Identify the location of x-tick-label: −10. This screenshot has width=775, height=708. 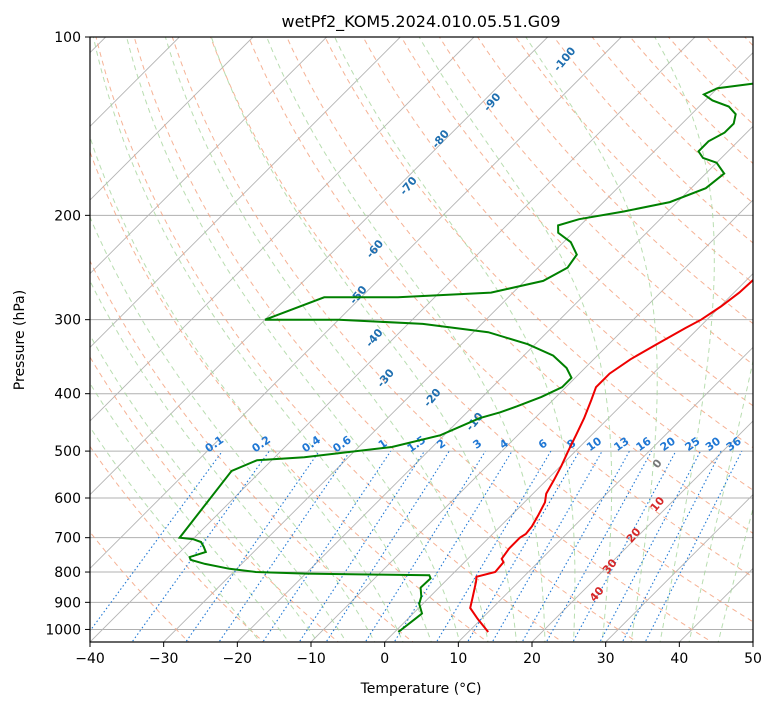
(311, 659).